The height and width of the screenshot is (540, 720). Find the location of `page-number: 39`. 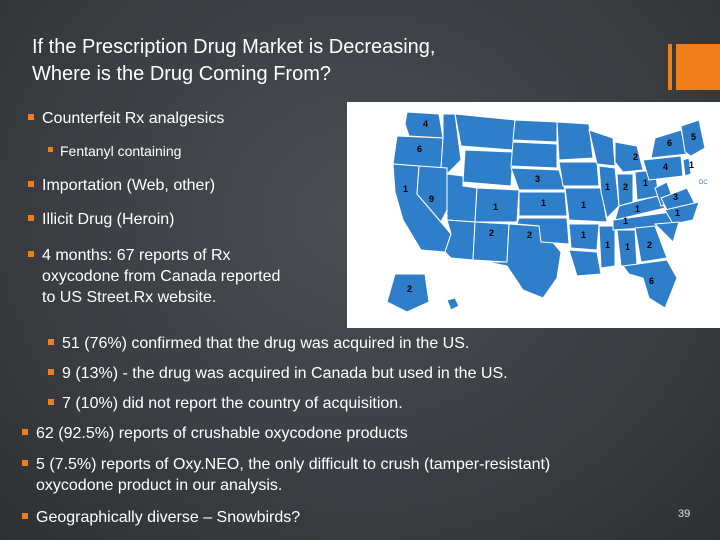

page-number: 39 is located at coordinates (684, 514).